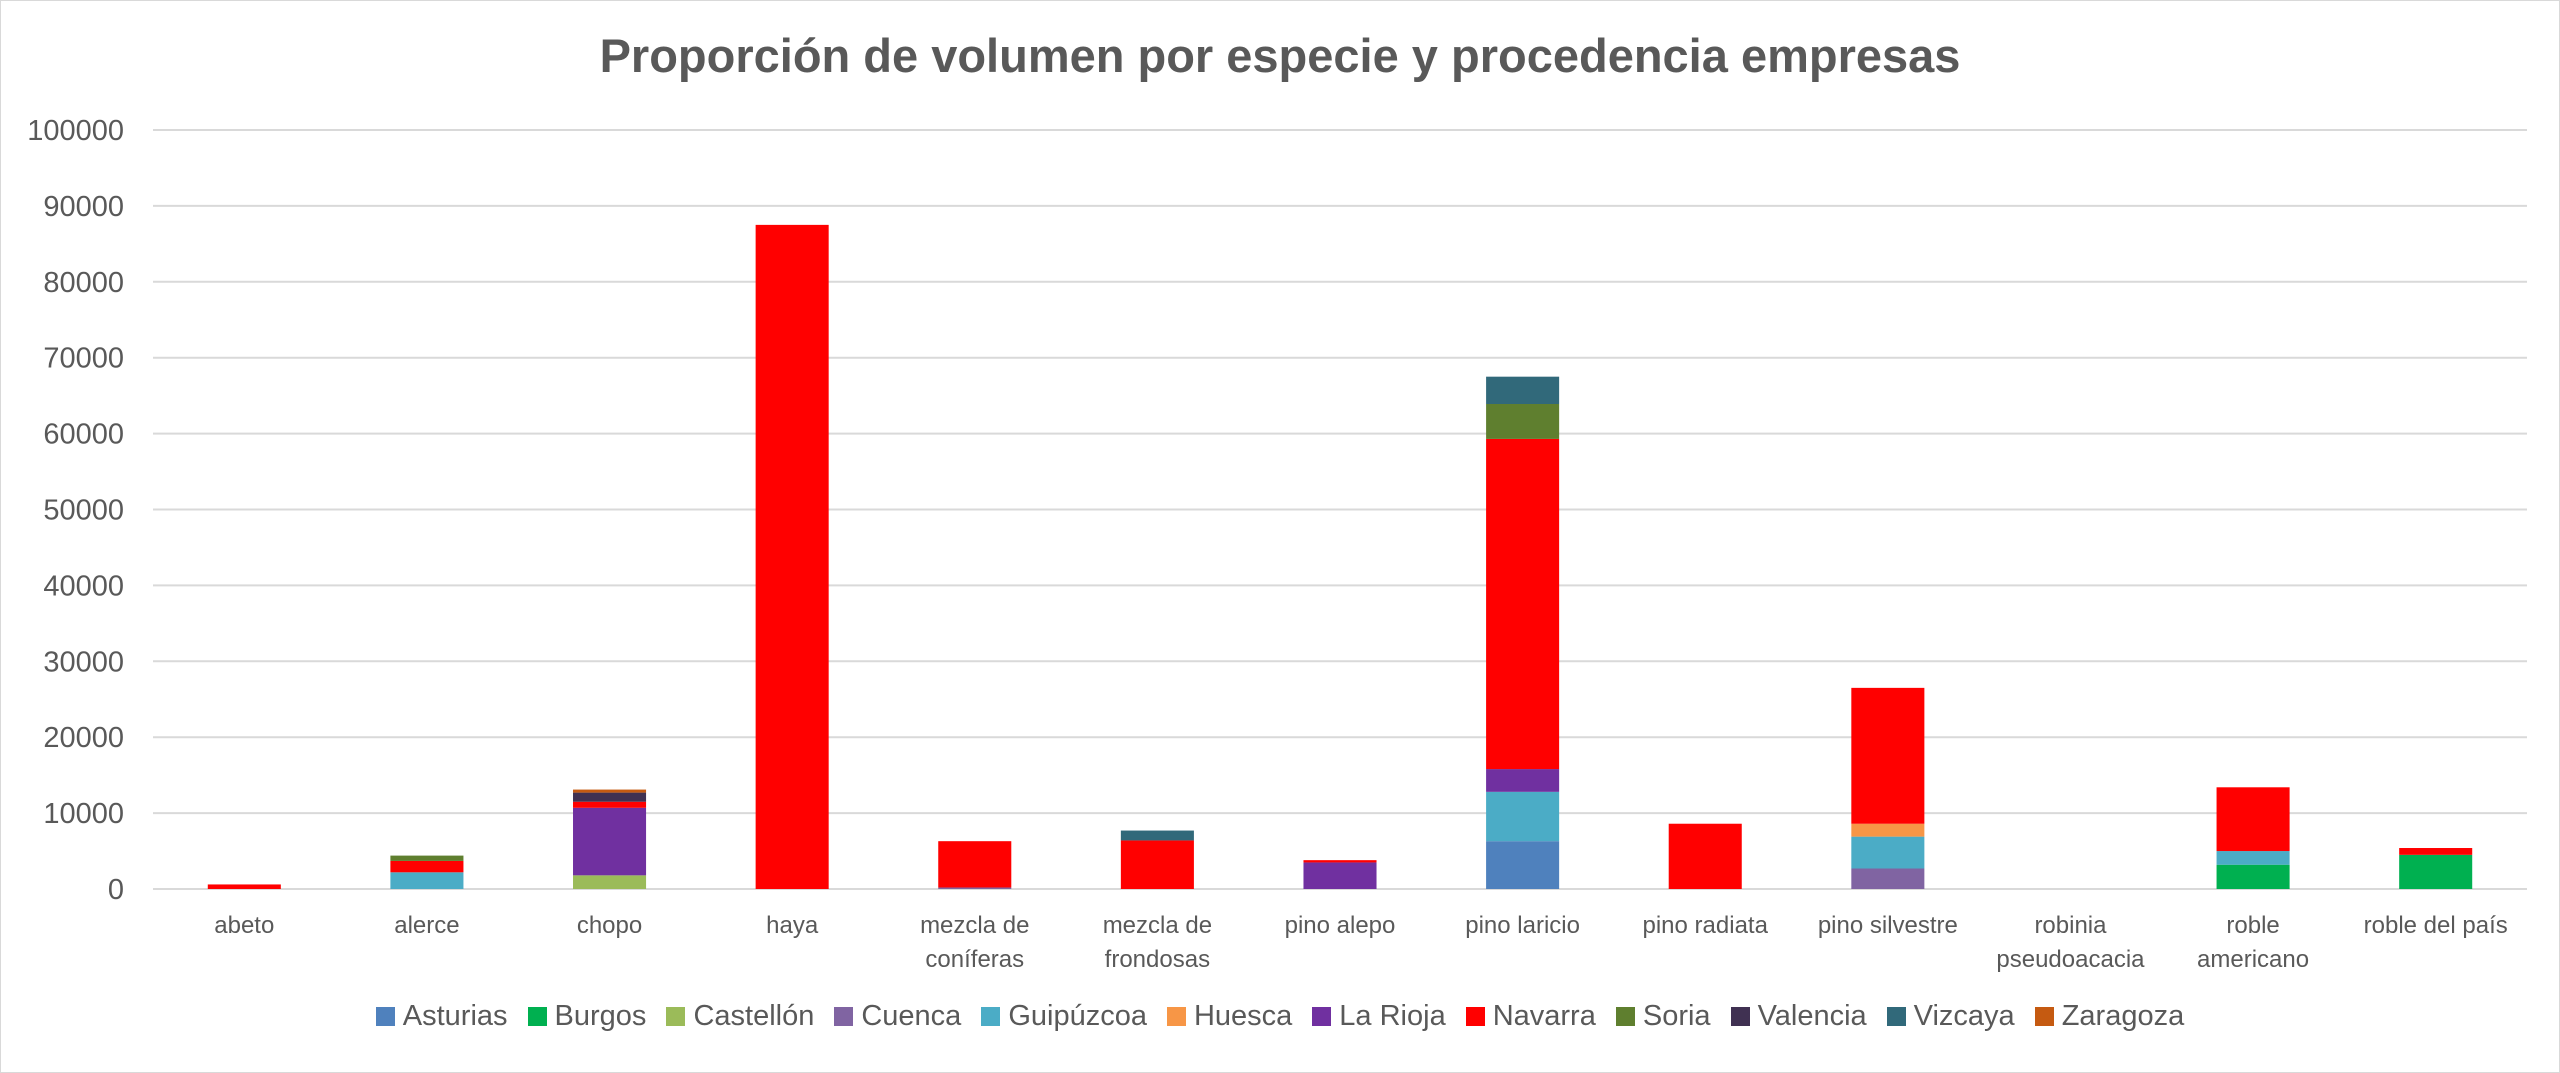 The width and height of the screenshot is (2560, 1073). What do you see at coordinates (2070, 959) in the screenshot?
I see `x-tick-label: pseudoacacia` at bounding box center [2070, 959].